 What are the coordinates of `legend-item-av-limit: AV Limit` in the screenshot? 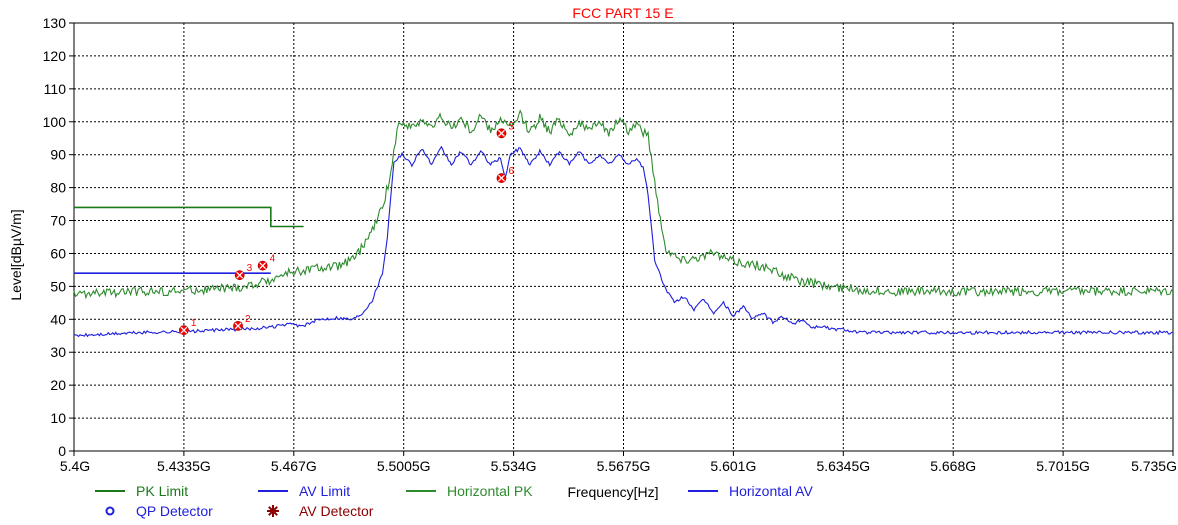 It's located at (304, 491).